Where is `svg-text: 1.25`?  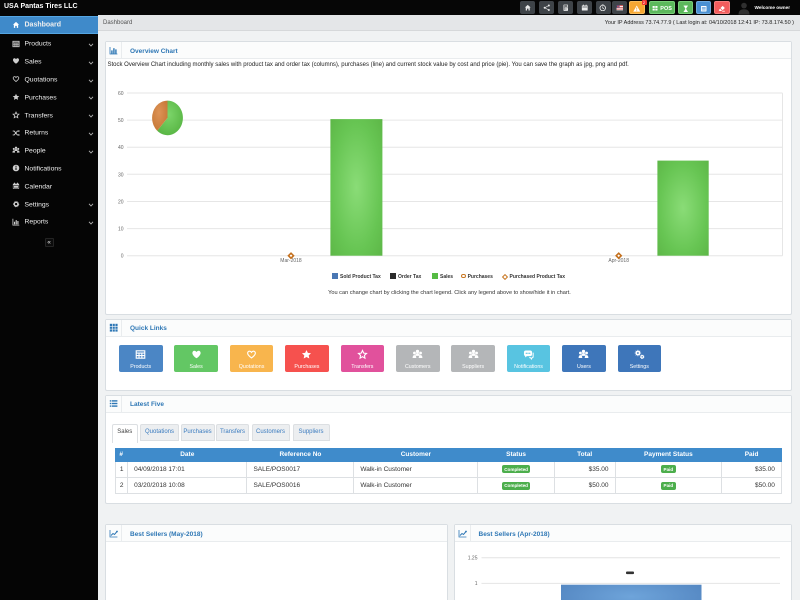 svg-text: 1.25 is located at coordinates (472, 559).